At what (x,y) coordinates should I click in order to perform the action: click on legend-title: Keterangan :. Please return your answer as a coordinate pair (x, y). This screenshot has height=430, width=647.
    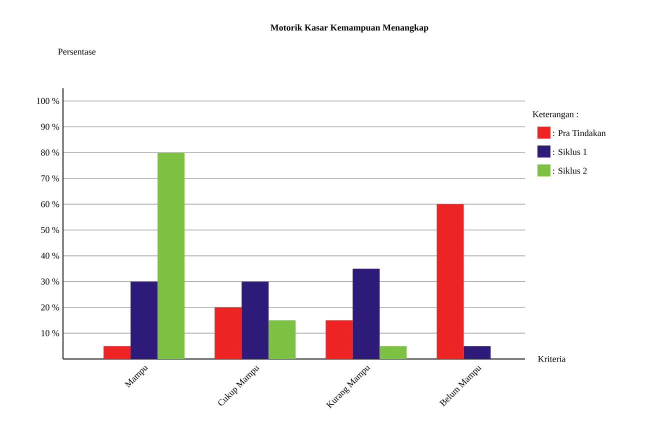
    Looking at the image, I should click on (555, 115).